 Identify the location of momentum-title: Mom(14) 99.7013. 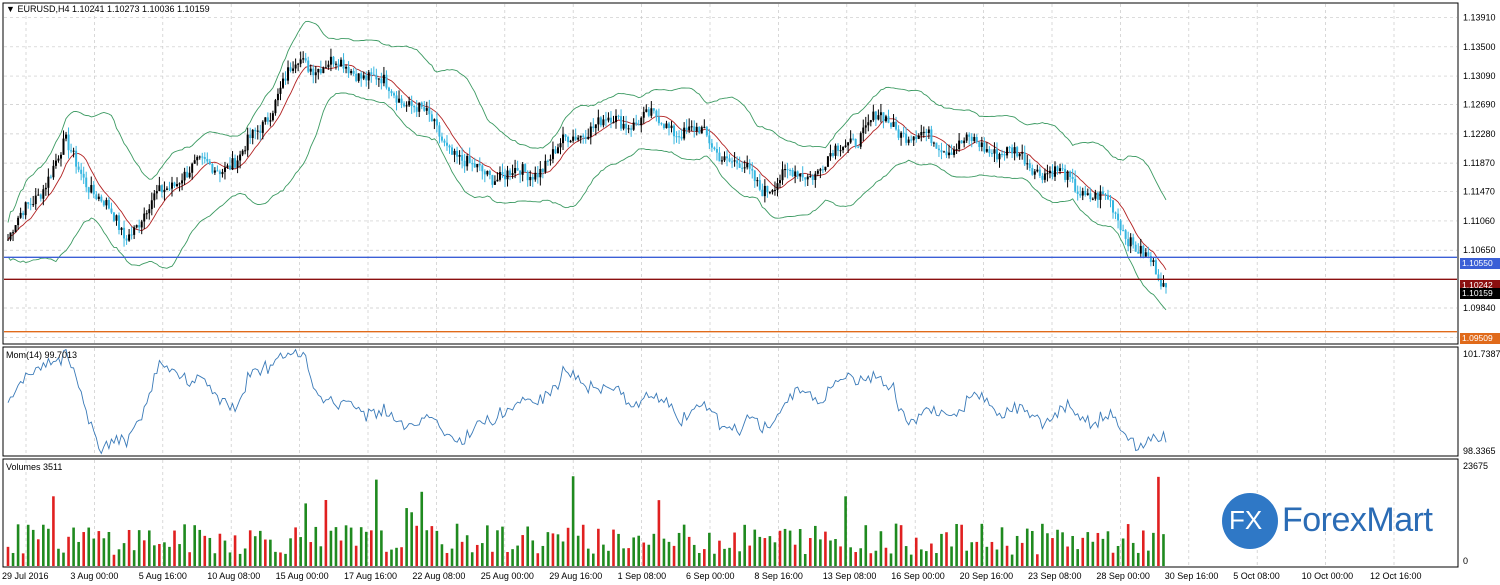
(42, 355).